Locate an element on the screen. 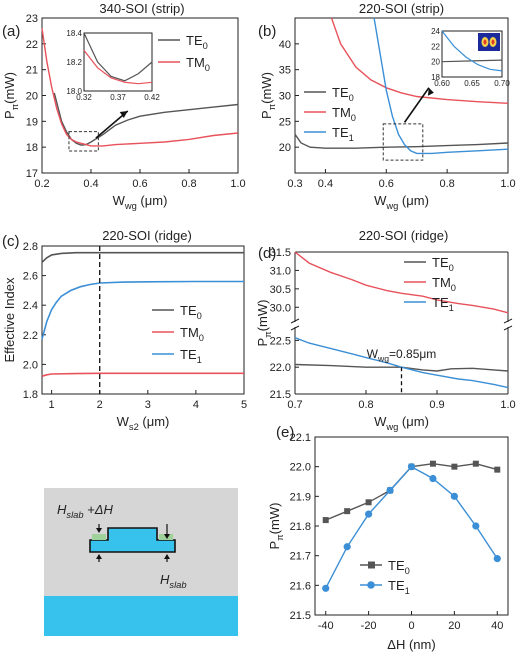  y-tick-label: 25 is located at coordinates (285, 122).